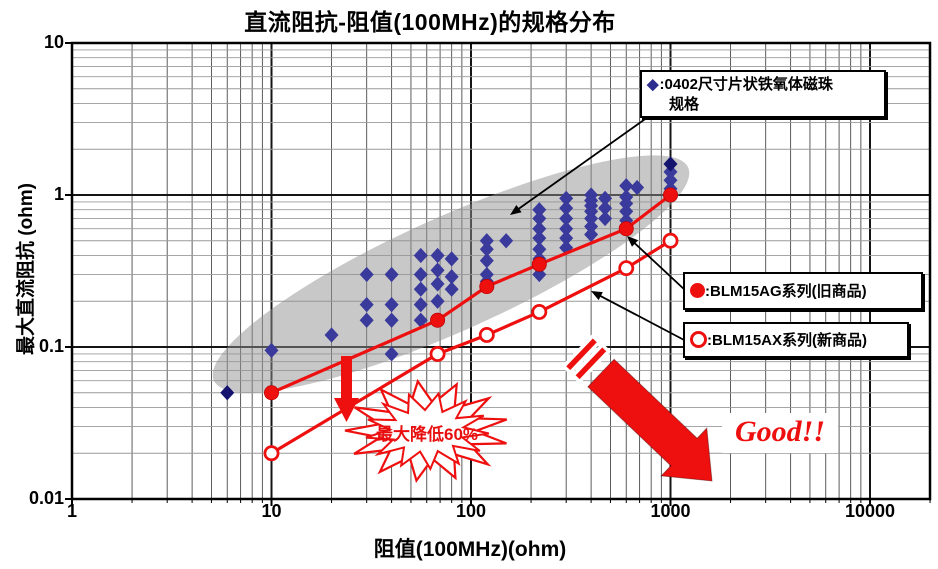  What do you see at coordinates (51, 346) in the screenshot?
I see `y-tick-label: 0.1` at bounding box center [51, 346].